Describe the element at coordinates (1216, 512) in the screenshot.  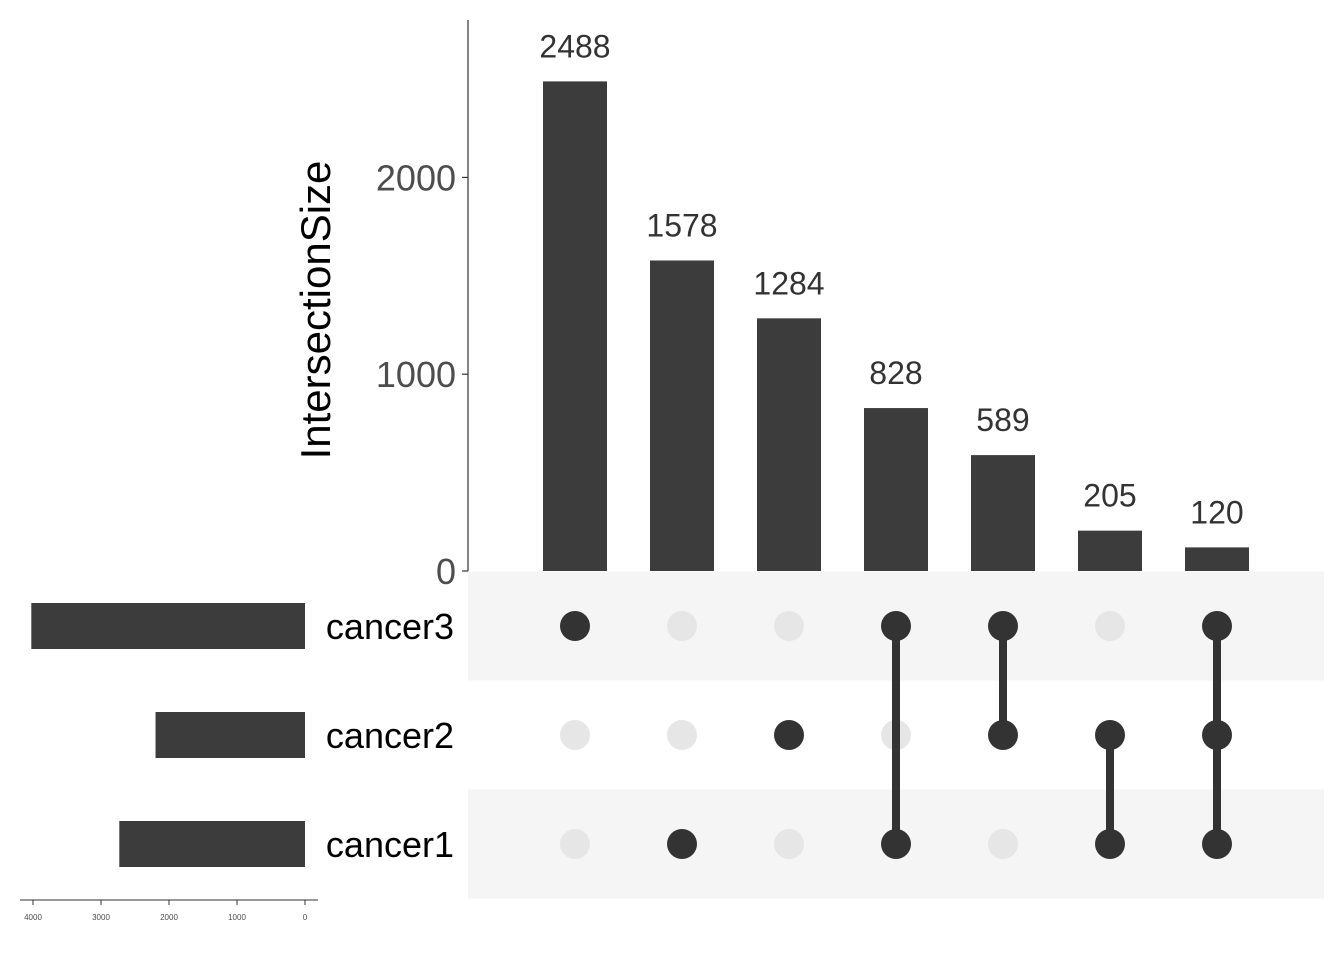
I see `intersection-value-label: 120` at that location.